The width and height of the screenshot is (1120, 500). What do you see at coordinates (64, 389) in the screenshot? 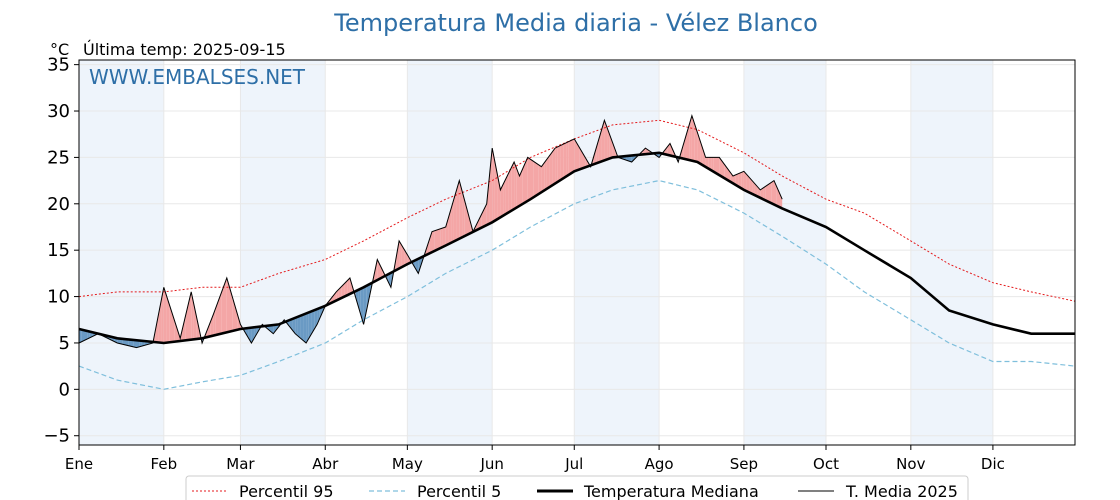
I see `y-tick-label: 0` at bounding box center [64, 389].